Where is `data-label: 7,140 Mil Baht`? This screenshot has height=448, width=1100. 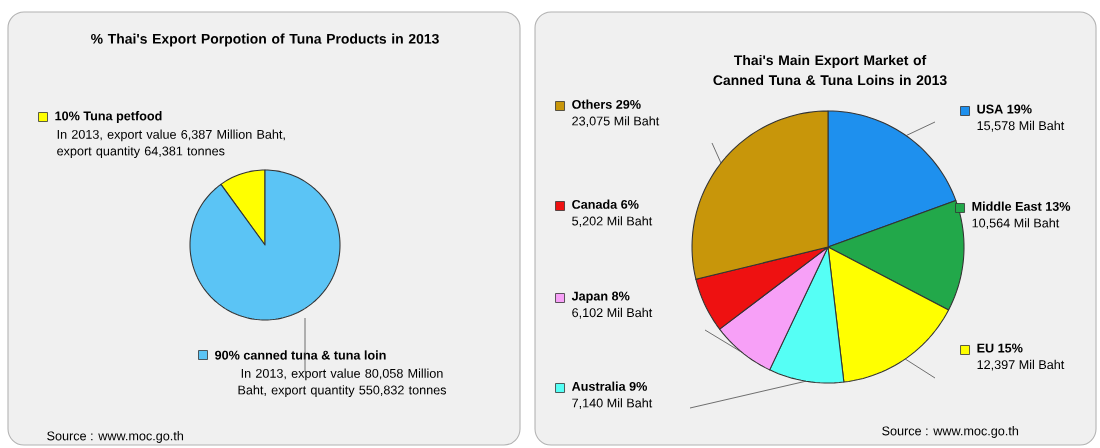
data-label: 7,140 Mil Baht is located at coordinates (612, 403).